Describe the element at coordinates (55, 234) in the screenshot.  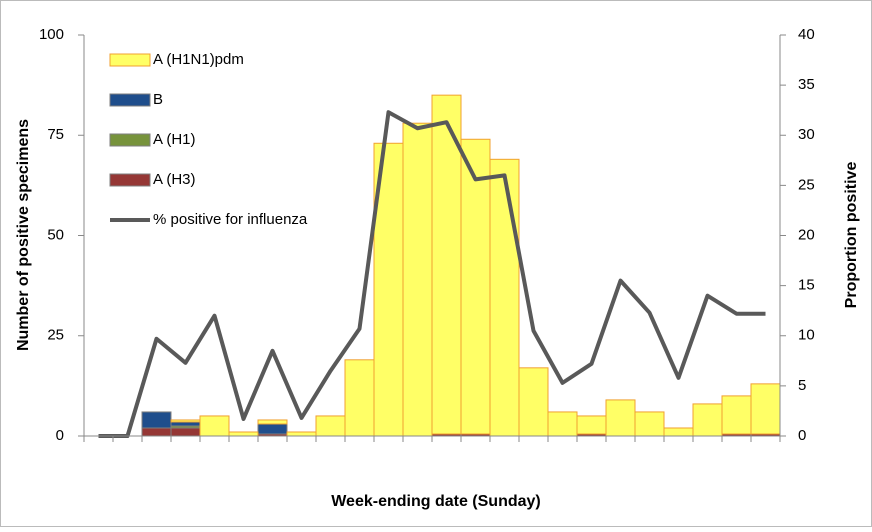
I see `y-tick-label: 50` at that location.